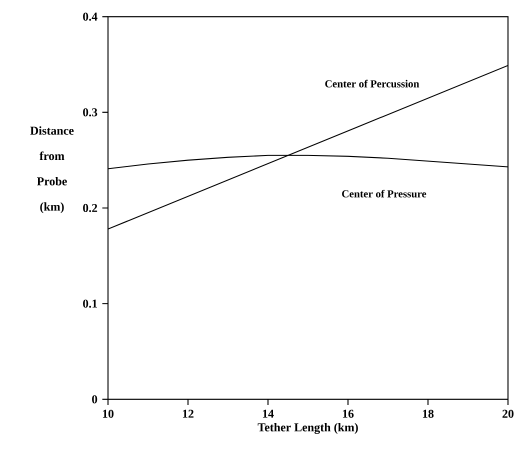 This screenshot has height=458, width=519. What do you see at coordinates (90, 208) in the screenshot?
I see `y-tick-label: 0.2` at bounding box center [90, 208].